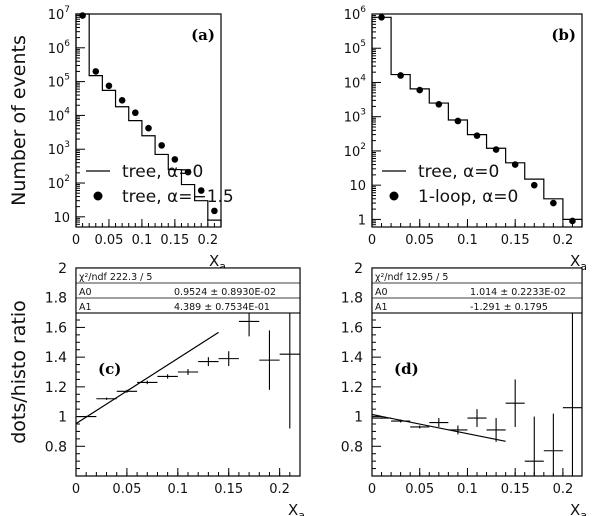 The width and height of the screenshot is (603, 516). I want to click on stats-box-frame, so click(188, 290).